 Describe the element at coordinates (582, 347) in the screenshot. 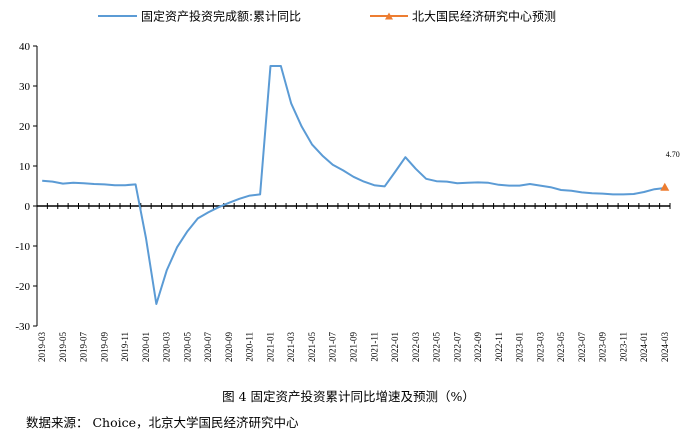

I see `x-tick-label: 2023-07` at that location.